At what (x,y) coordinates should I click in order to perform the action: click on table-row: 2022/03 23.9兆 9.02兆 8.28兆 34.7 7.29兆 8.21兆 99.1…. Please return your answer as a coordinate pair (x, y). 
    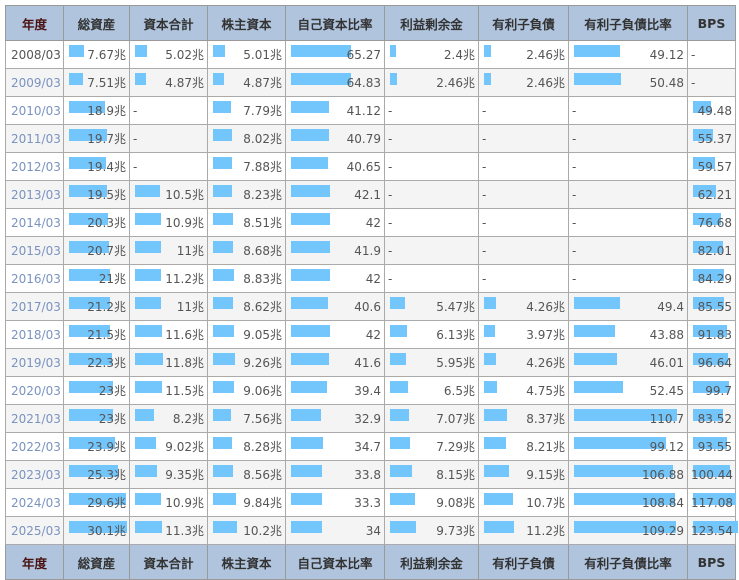
    Looking at the image, I should click on (370, 446).